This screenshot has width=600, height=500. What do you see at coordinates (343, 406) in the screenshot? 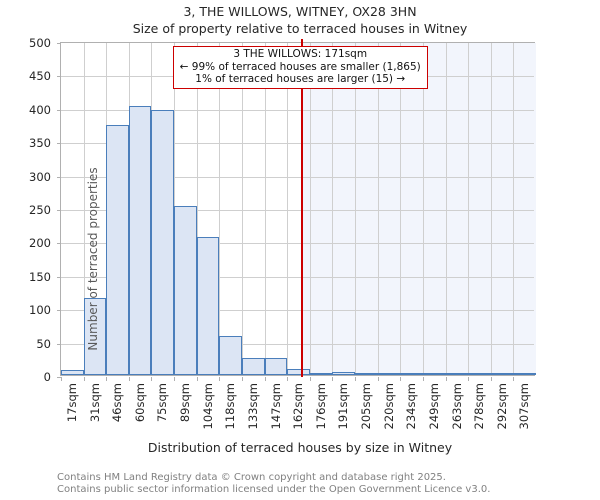
I see `x-axis-tick-label: 191sqm` at bounding box center [343, 406].